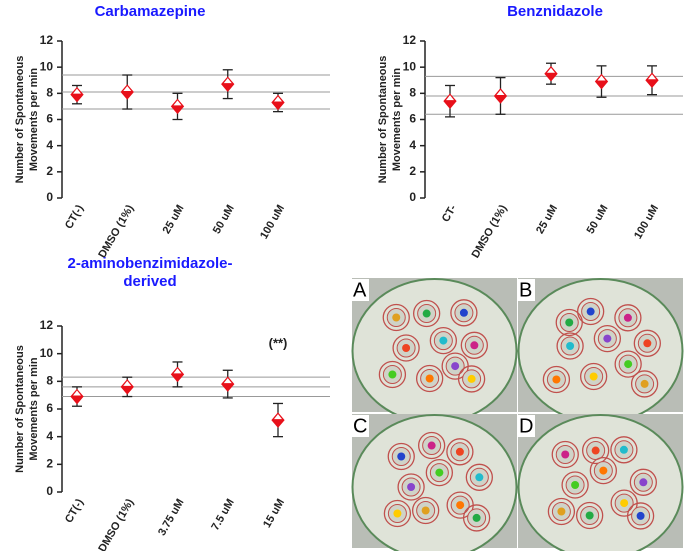  Describe the element at coordinates (278, 342) in the screenshot. I see `annotation: (**)` at that location.